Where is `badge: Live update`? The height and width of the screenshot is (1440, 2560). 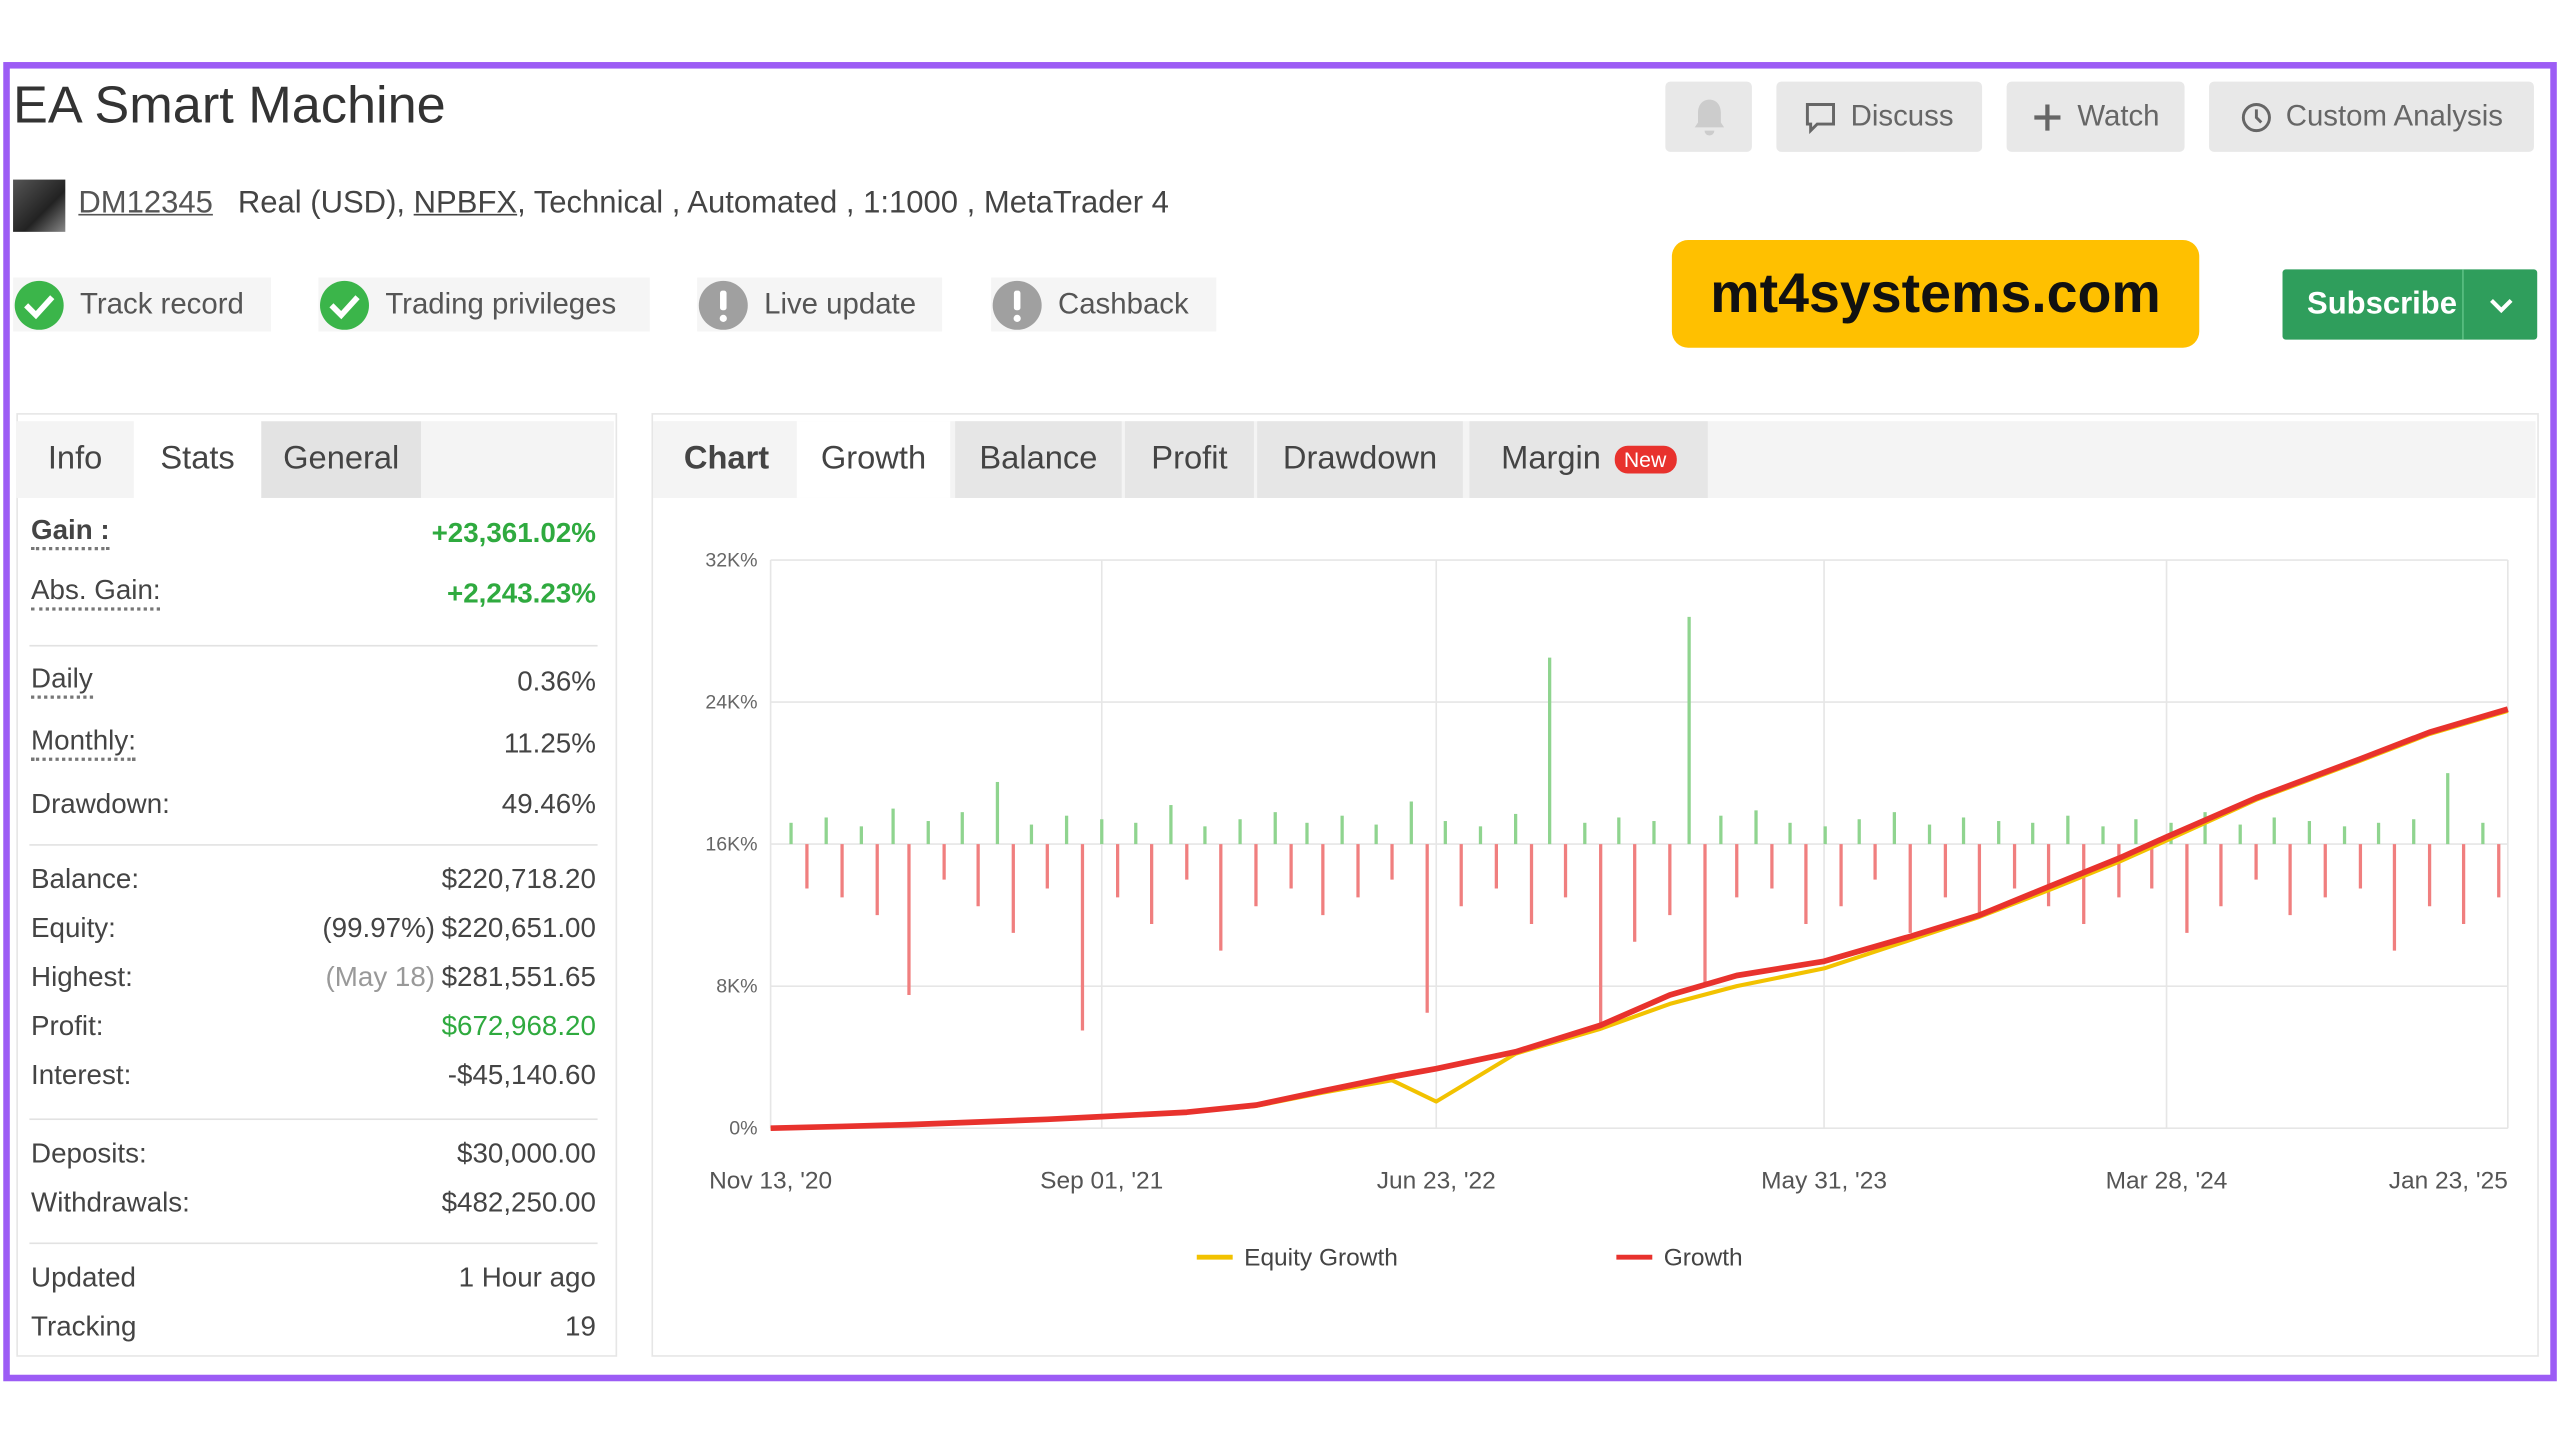
badge: Live update is located at coordinates (820, 304).